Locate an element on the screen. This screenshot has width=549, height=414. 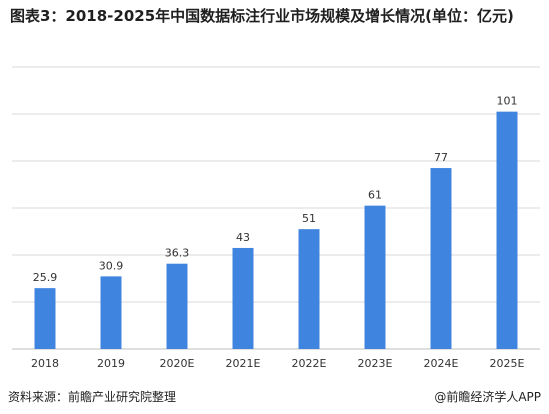
value-label-2022E: 51 is located at coordinates (309, 218).